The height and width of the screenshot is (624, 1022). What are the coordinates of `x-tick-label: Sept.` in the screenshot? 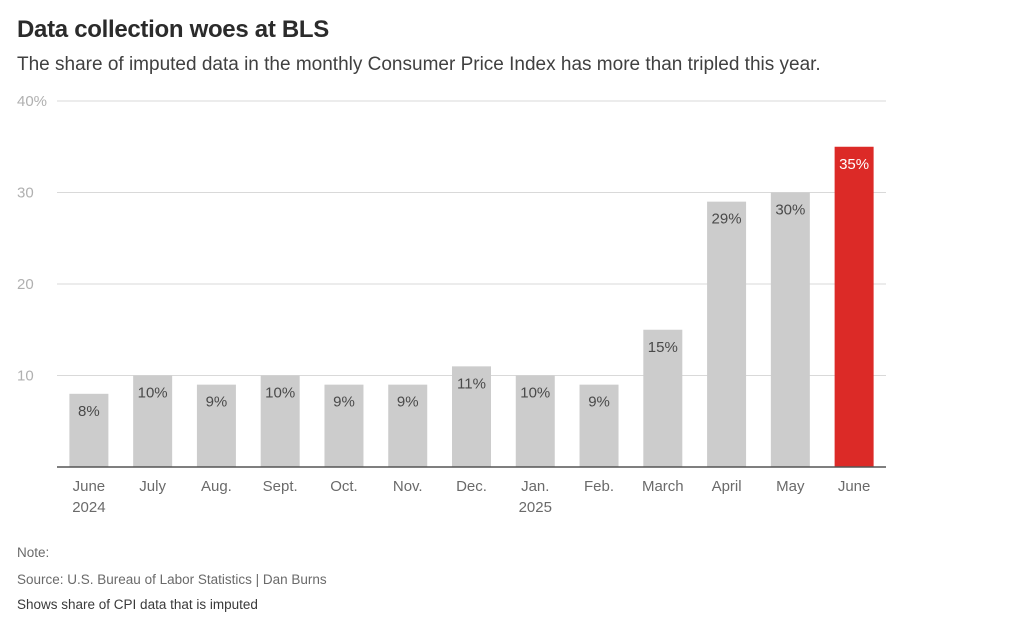 It's located at (280, 486).